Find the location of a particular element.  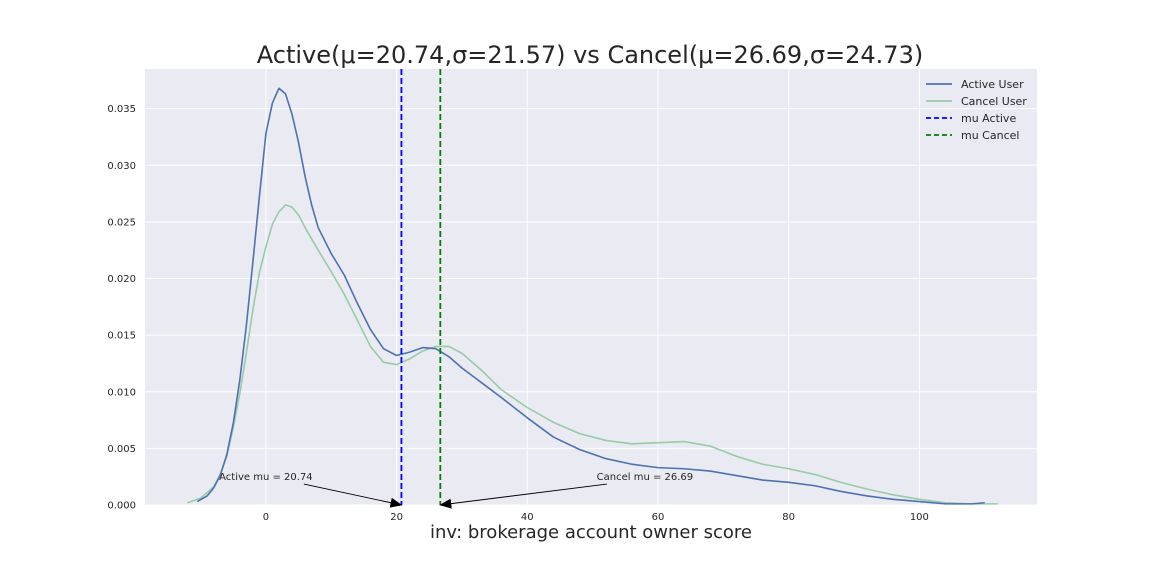

y-tick-label: 0.035 is located at coordinates (121, 109).